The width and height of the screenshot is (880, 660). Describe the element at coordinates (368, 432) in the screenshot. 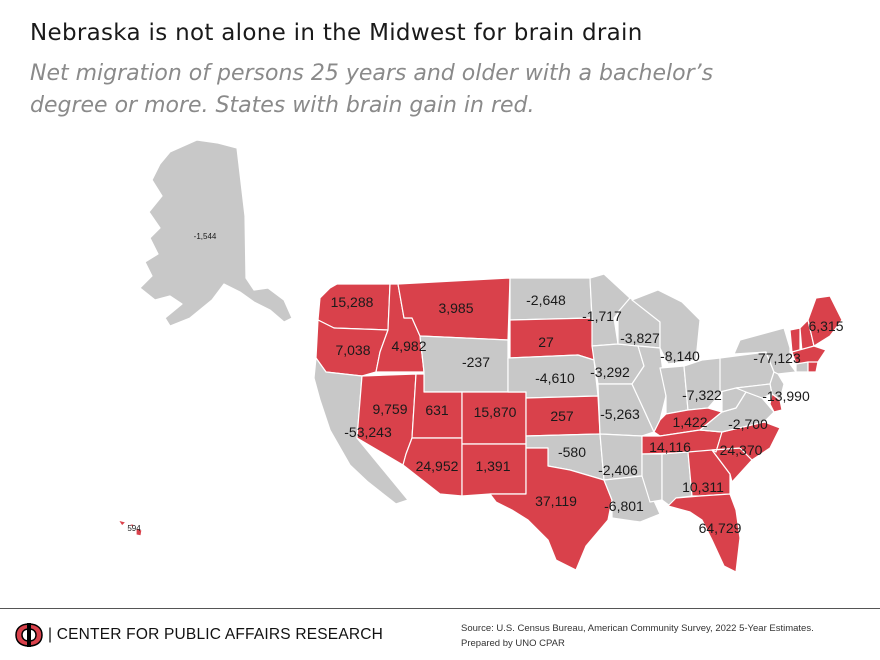

I see `value-label-california: -53,243` at that location.